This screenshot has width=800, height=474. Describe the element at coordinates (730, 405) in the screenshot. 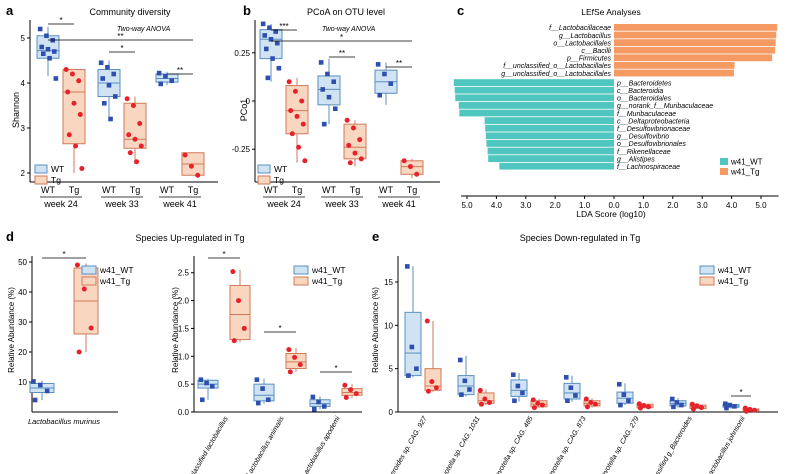

I see `panel-e-cat6-wt-point` at that location.